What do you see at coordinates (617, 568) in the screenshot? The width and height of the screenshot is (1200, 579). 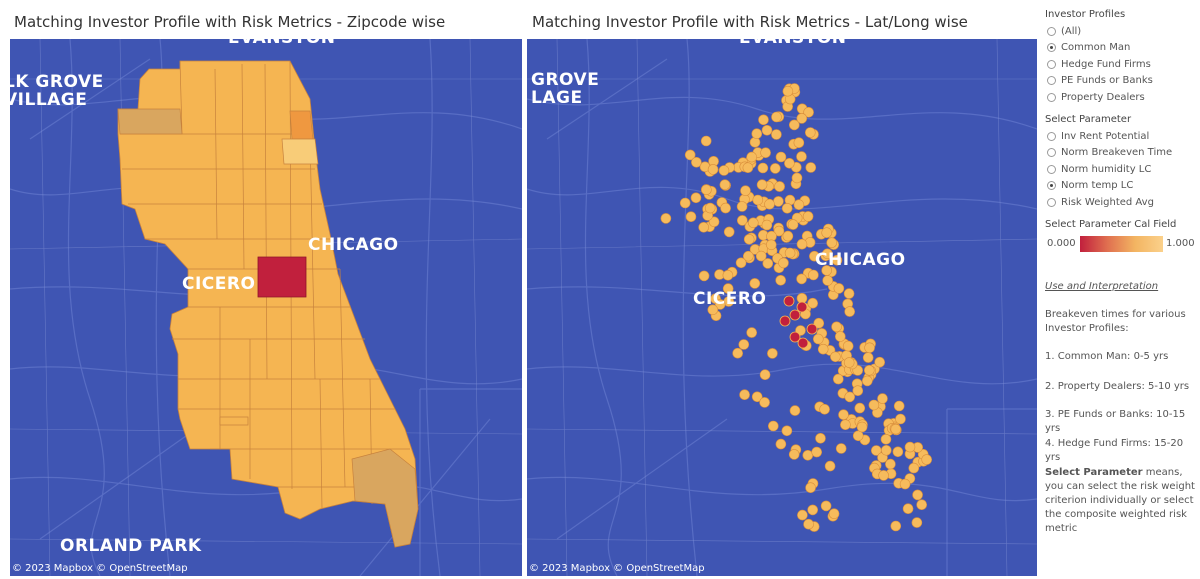 I see `map-attribution: © 2023 Mapbox © OpenStreetMap` at bounding box center [617, 568].